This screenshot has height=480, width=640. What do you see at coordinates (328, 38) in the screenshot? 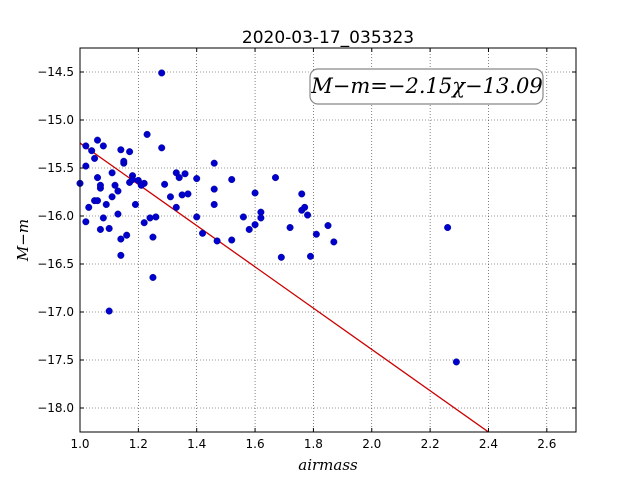
I see `chart-title: 2020-03-17_035323` at bounding box center [328, 38].